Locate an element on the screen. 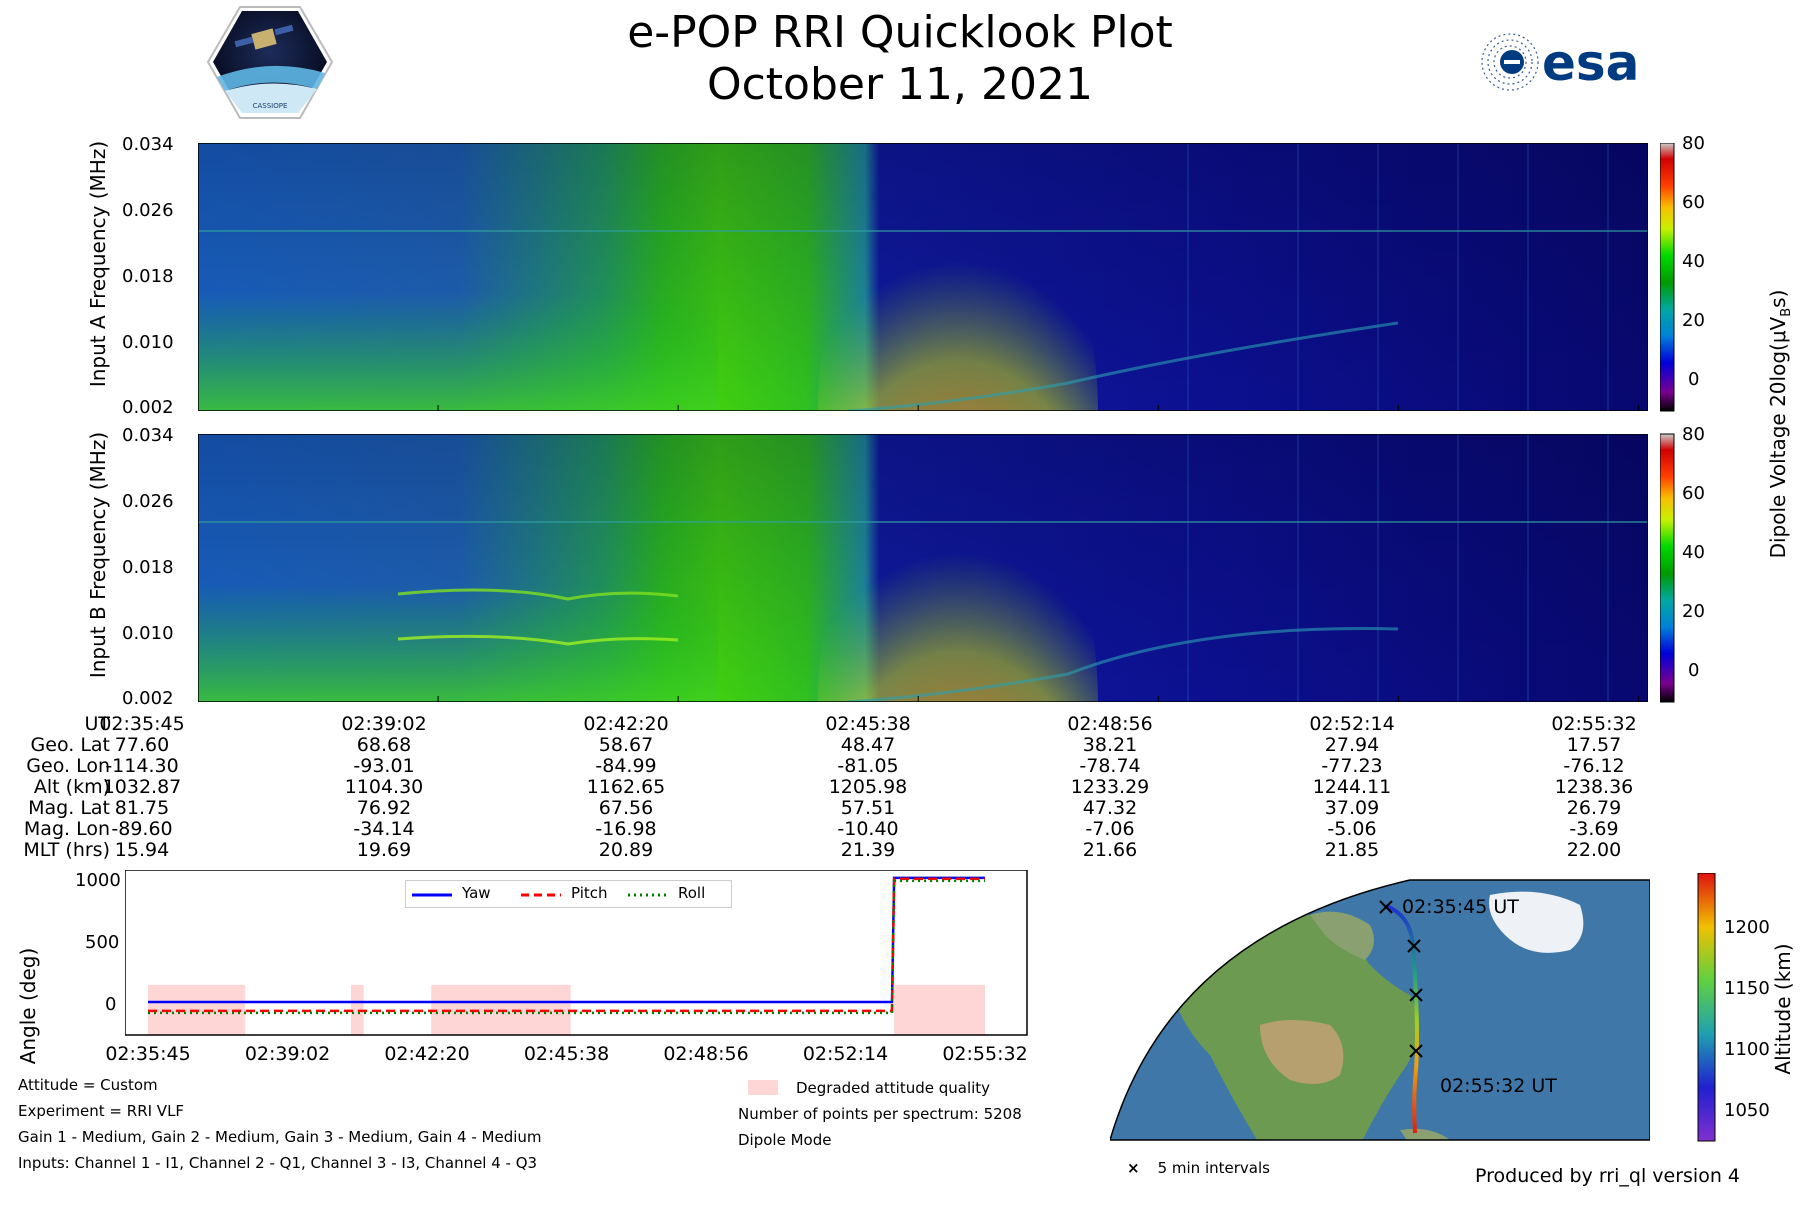 The width and height of the screenshot is (1800, 1205). cbar-a-tick-0: 80 is located at coordinates (1693, 143).